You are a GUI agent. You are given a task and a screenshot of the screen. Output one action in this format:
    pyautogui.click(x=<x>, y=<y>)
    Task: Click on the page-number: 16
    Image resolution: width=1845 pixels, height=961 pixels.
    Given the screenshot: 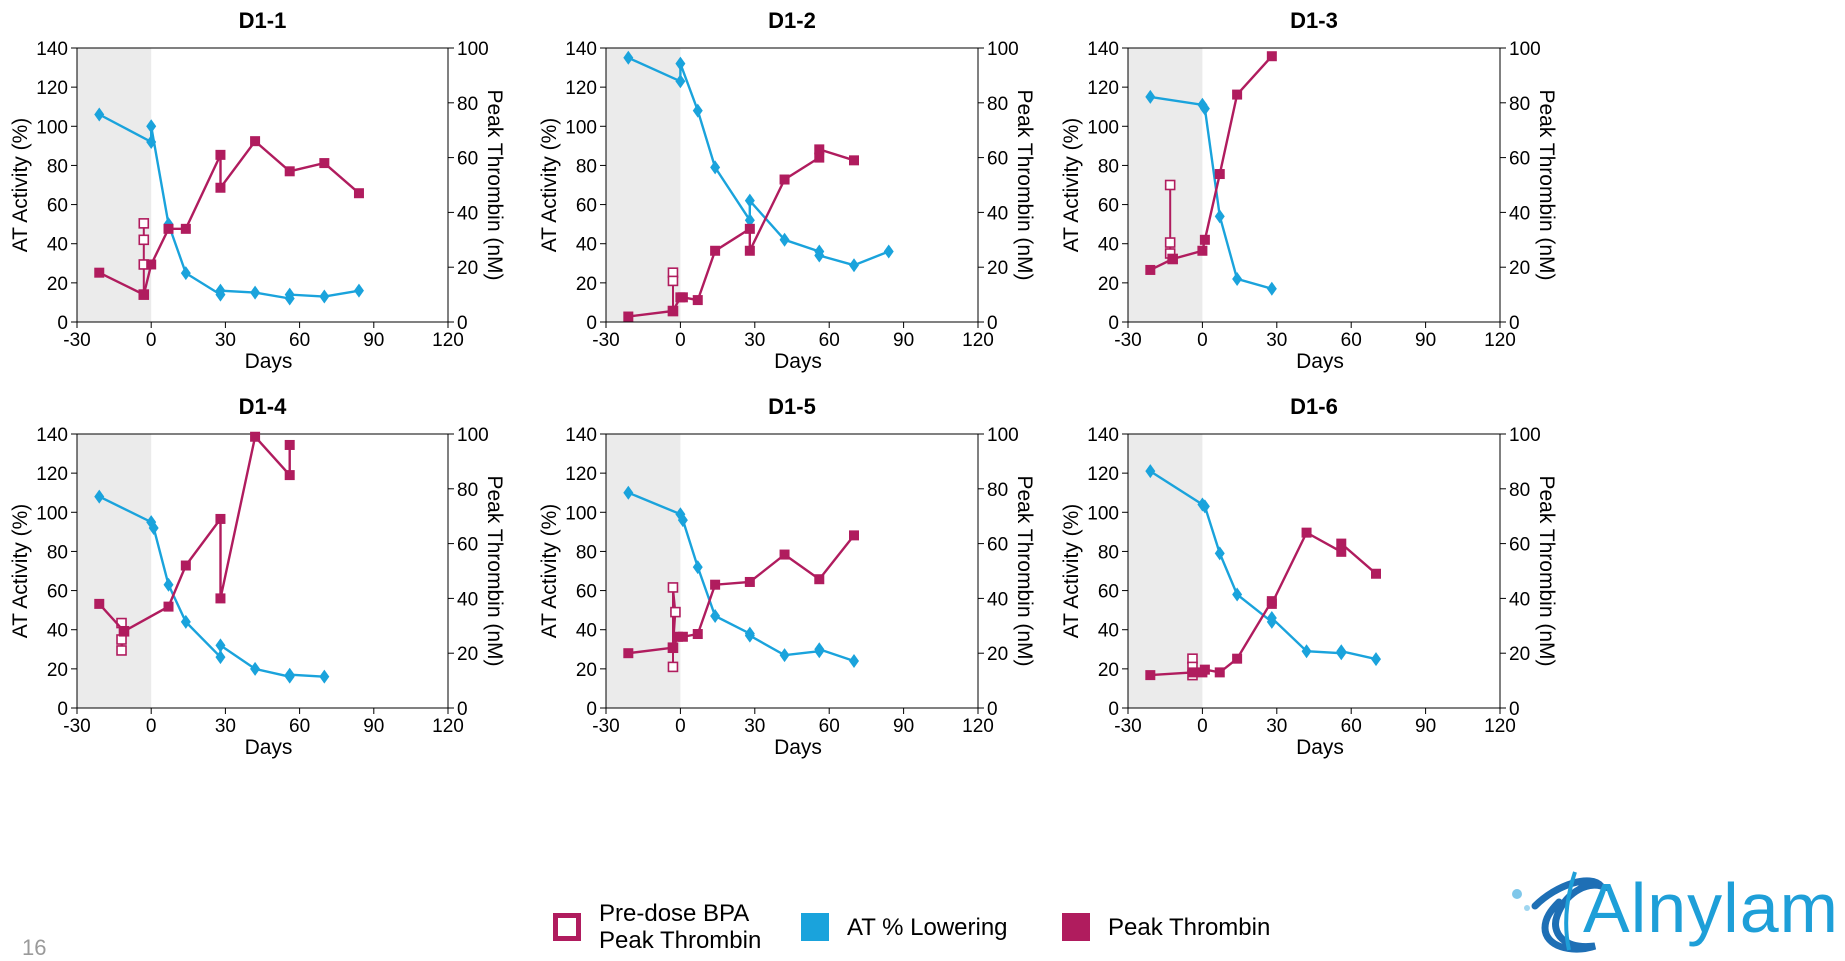 What is the action you would take?
    pyautogui.click(x=34, y=947)
    